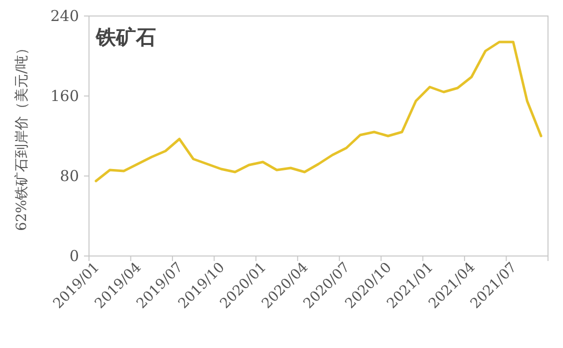  I want to click on text: 铁矿石, so click(125, 37).